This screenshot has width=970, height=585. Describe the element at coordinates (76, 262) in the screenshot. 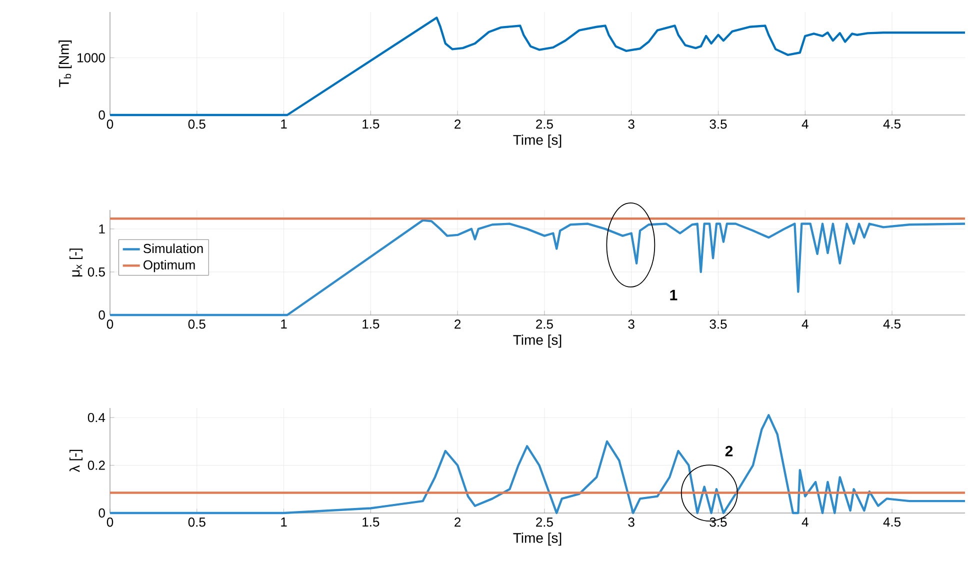

I see `y-axis-title: μ$_{x}$ [-]` at that location.